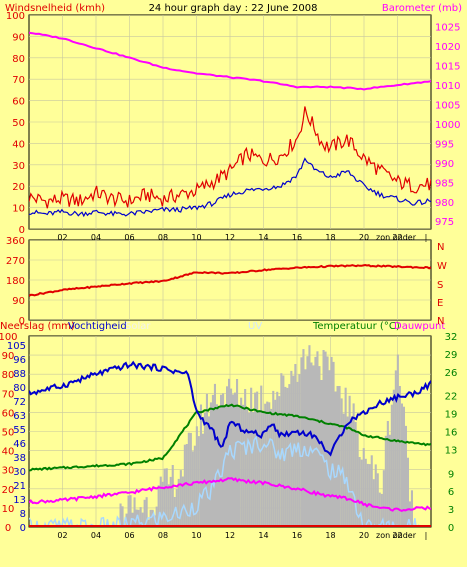  I want to click on compass-label: W, so click(442, 266).